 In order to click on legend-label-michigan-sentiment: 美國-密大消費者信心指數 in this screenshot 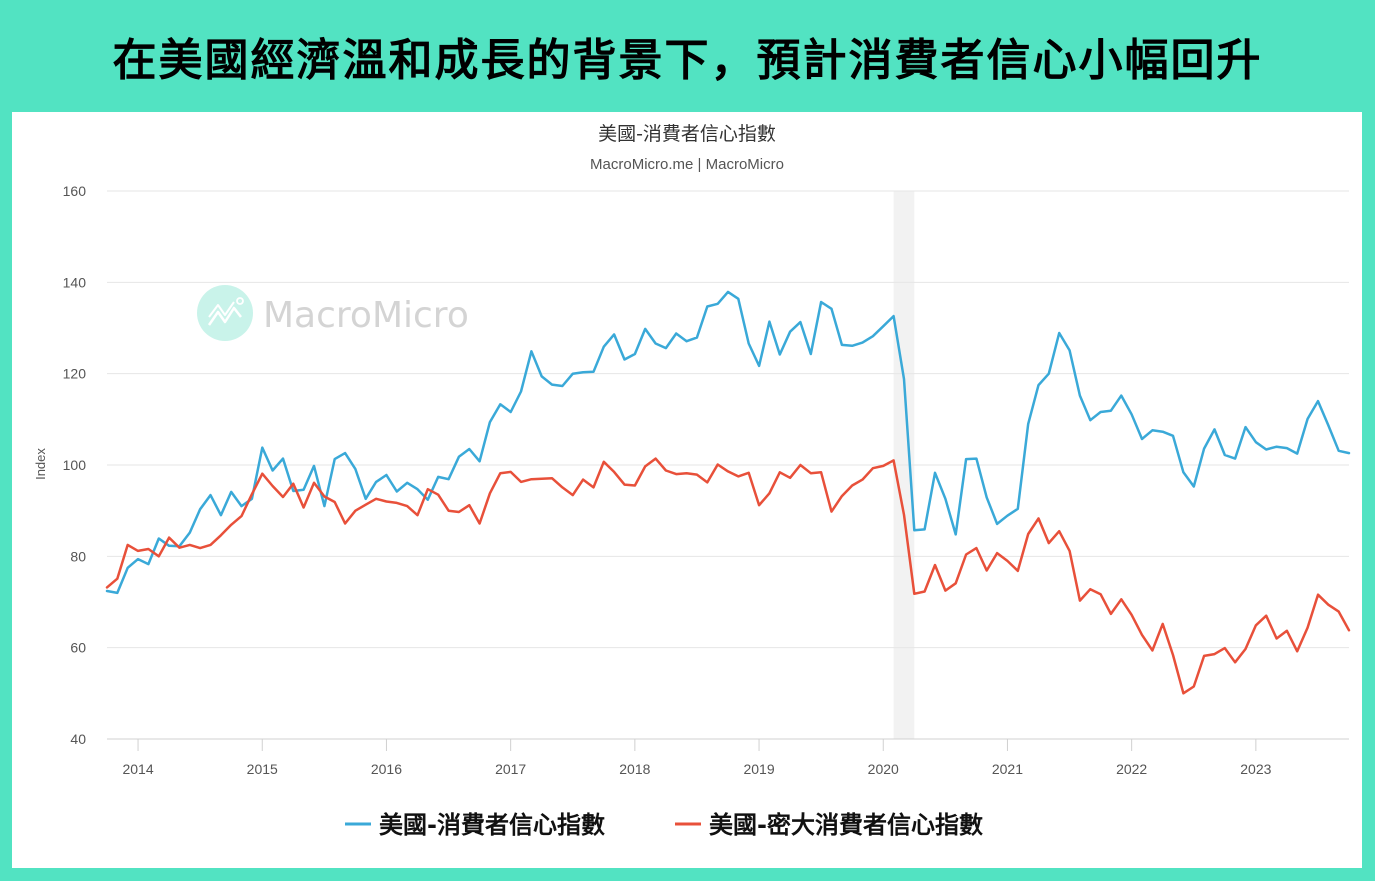, I will do `click(846, 825)`.